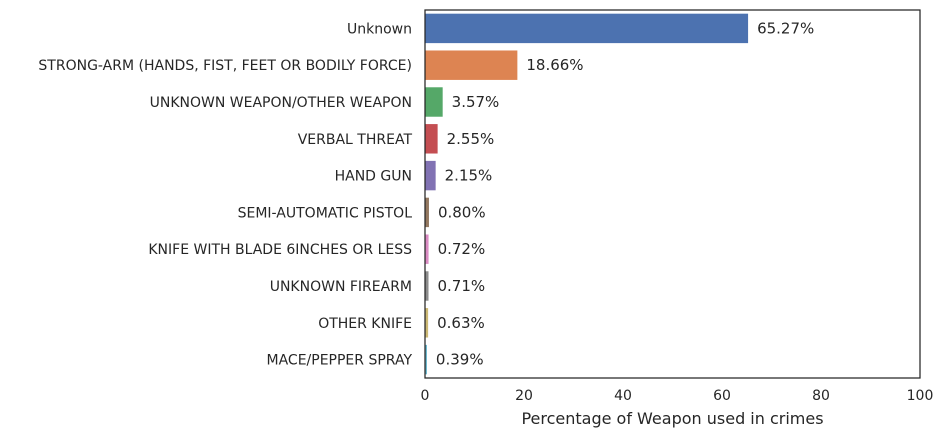 This screenshot has height=437, width=943. Describe the element at coordinates (281, 103) in the screenshot. I see `category-label-2: UNKNOWN WEAPON/OTHER WEAPON` at that location.